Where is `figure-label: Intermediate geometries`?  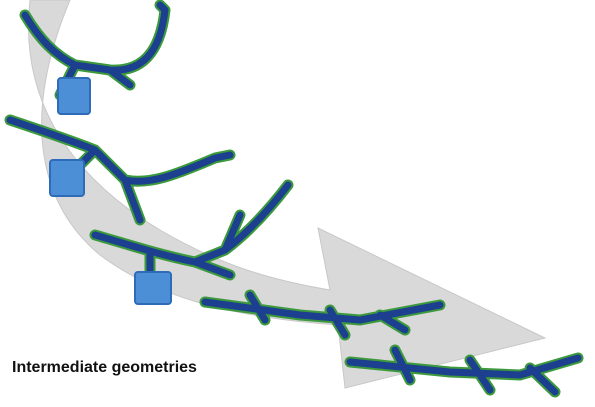
figure-label: Intermediate geometries is located at coordinates (104, 367).